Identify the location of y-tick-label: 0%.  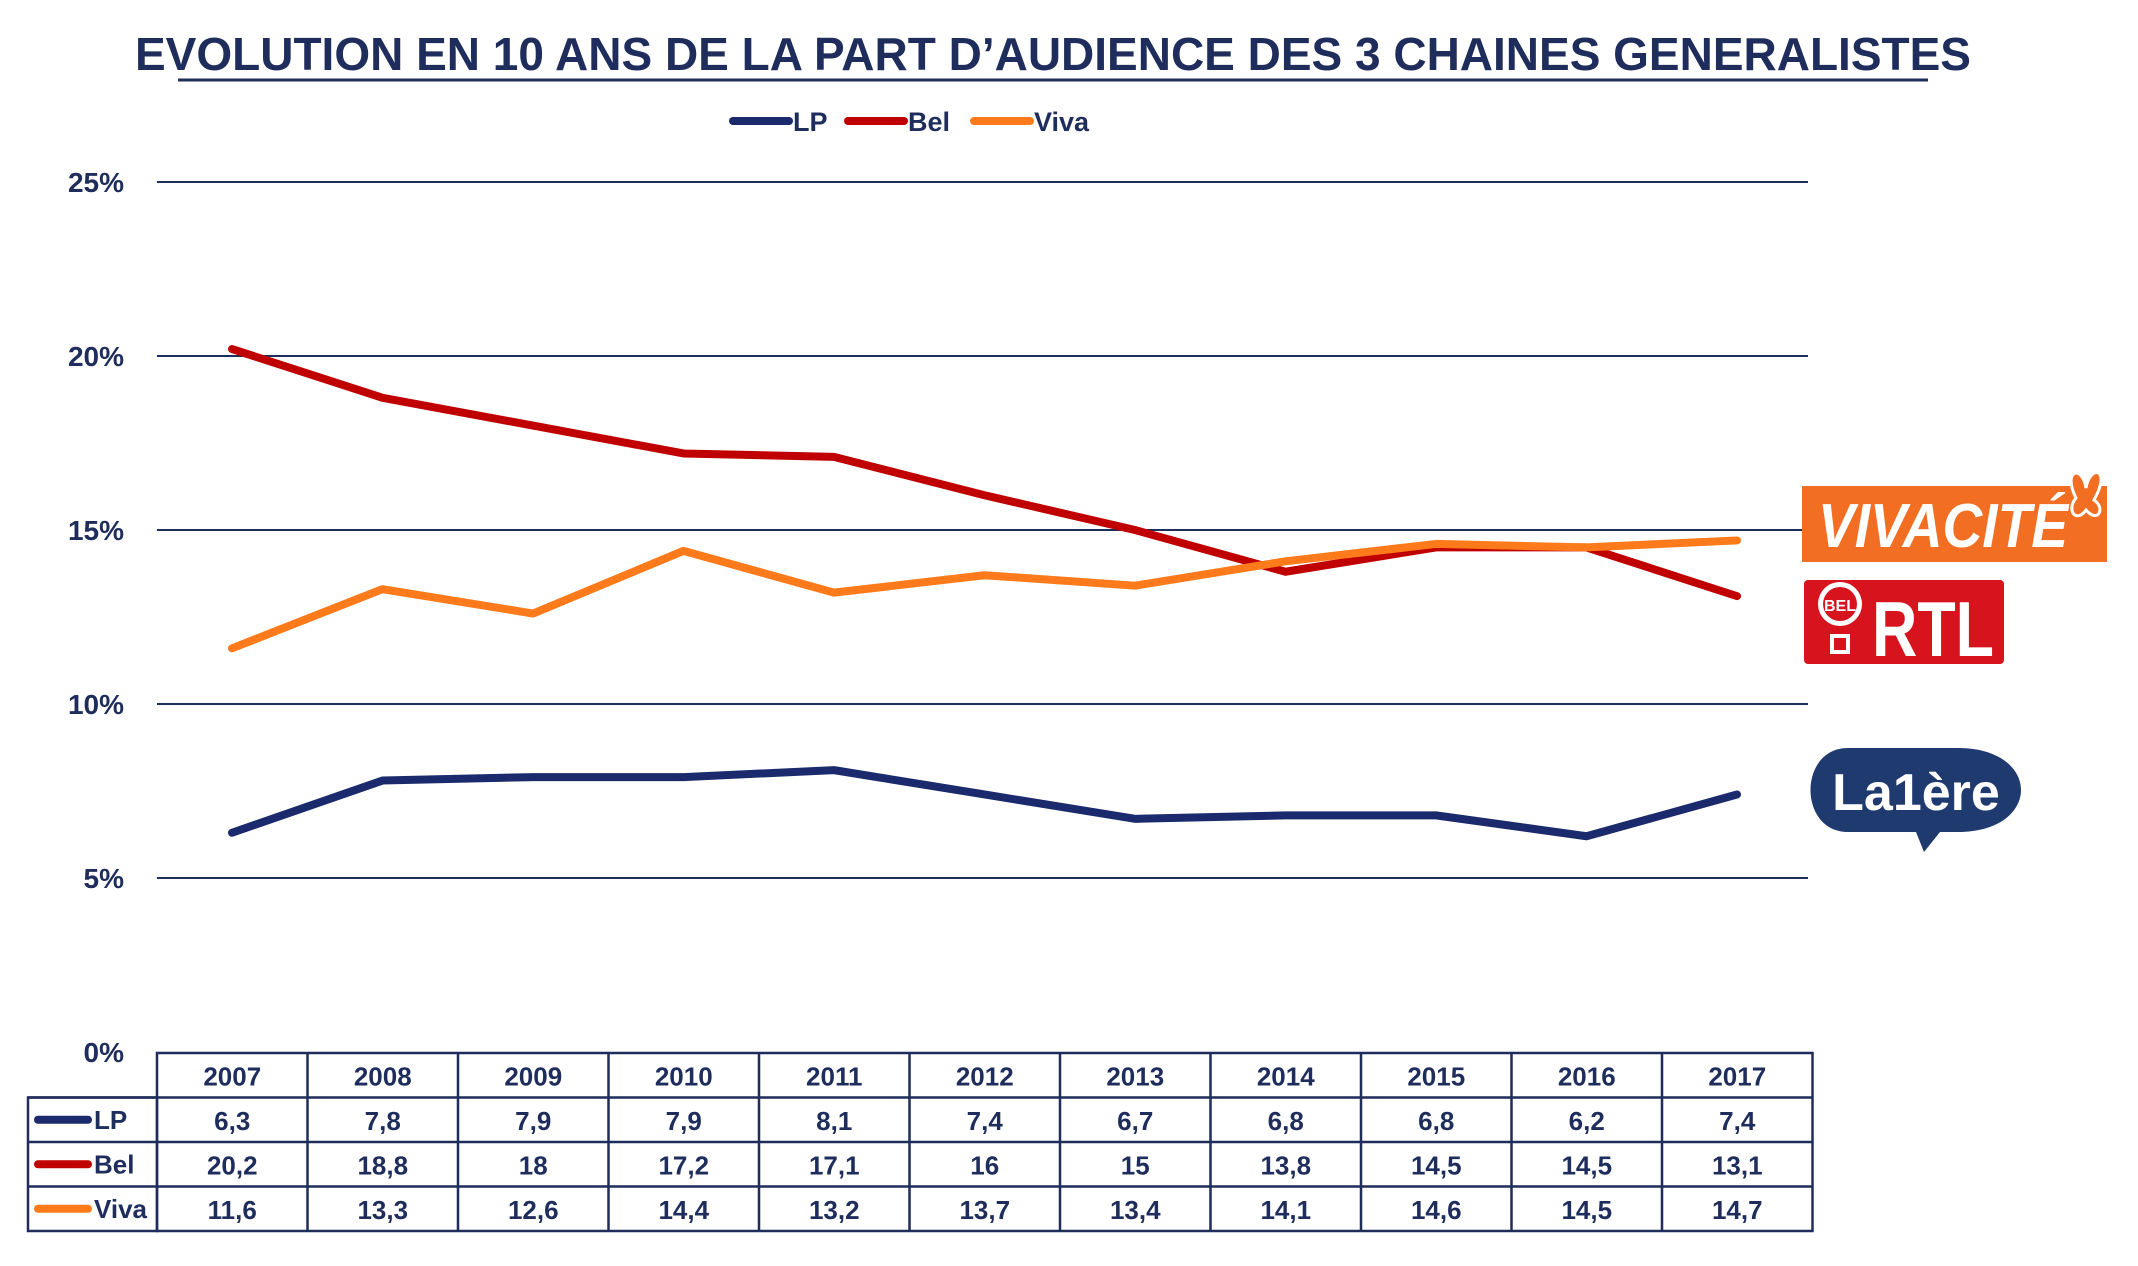
(104, 1052).